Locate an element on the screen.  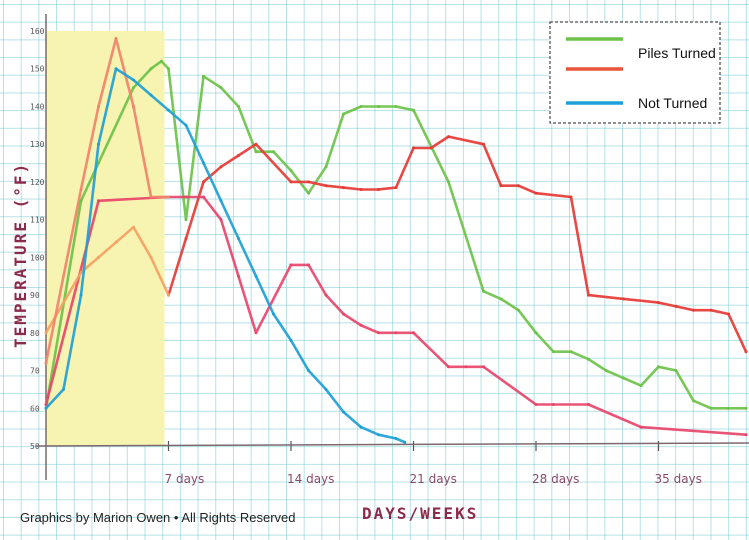
x-axis-title: DAYS/WEEKS is located at coordinates (420, 513).